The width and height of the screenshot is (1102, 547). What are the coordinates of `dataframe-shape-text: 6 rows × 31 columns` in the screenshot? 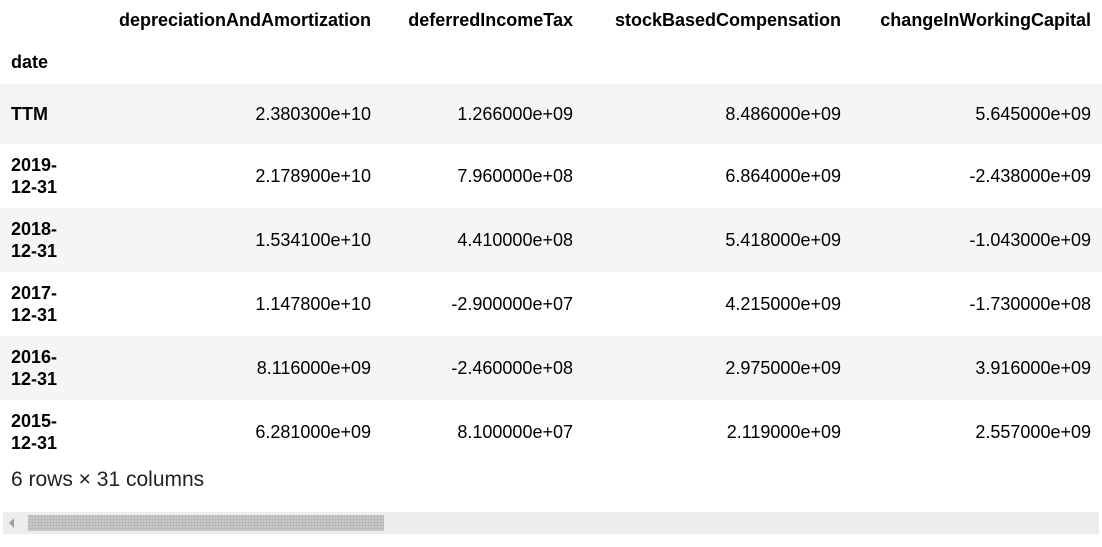 It's located at (108, 479).